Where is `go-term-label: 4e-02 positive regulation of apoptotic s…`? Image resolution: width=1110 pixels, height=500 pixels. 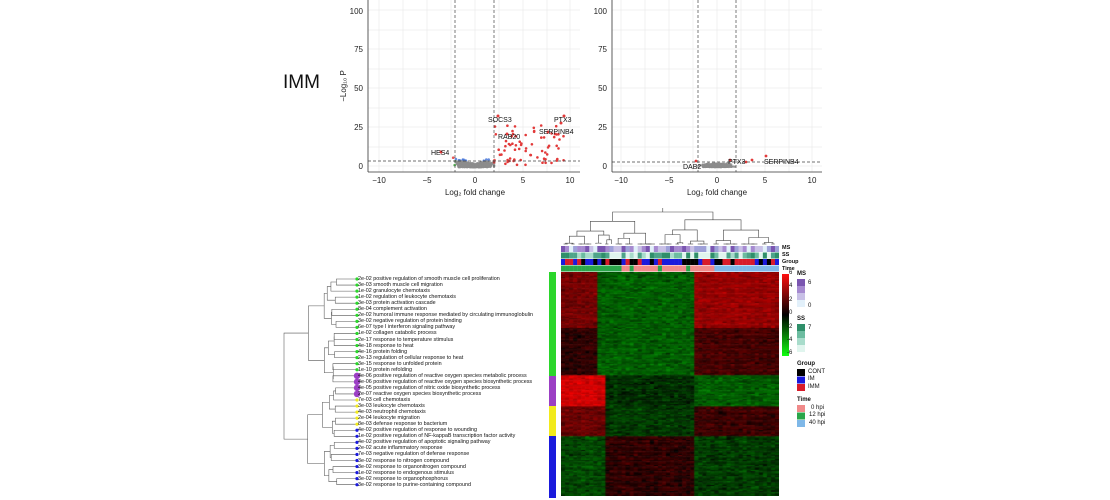 go-term-label: 4e-02 positive regulation of apoptotic s… is located at coordinates (424, 442).